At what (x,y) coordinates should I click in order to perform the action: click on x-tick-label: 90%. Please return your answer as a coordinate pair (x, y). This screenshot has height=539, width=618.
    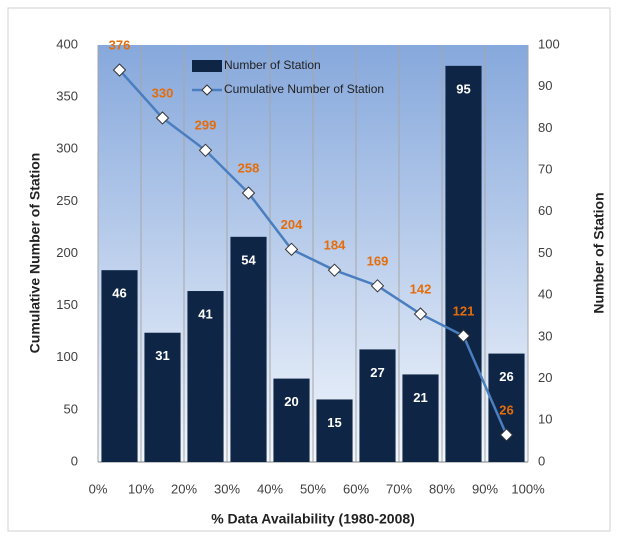
    Looking at the image, I should click on (485, 488).